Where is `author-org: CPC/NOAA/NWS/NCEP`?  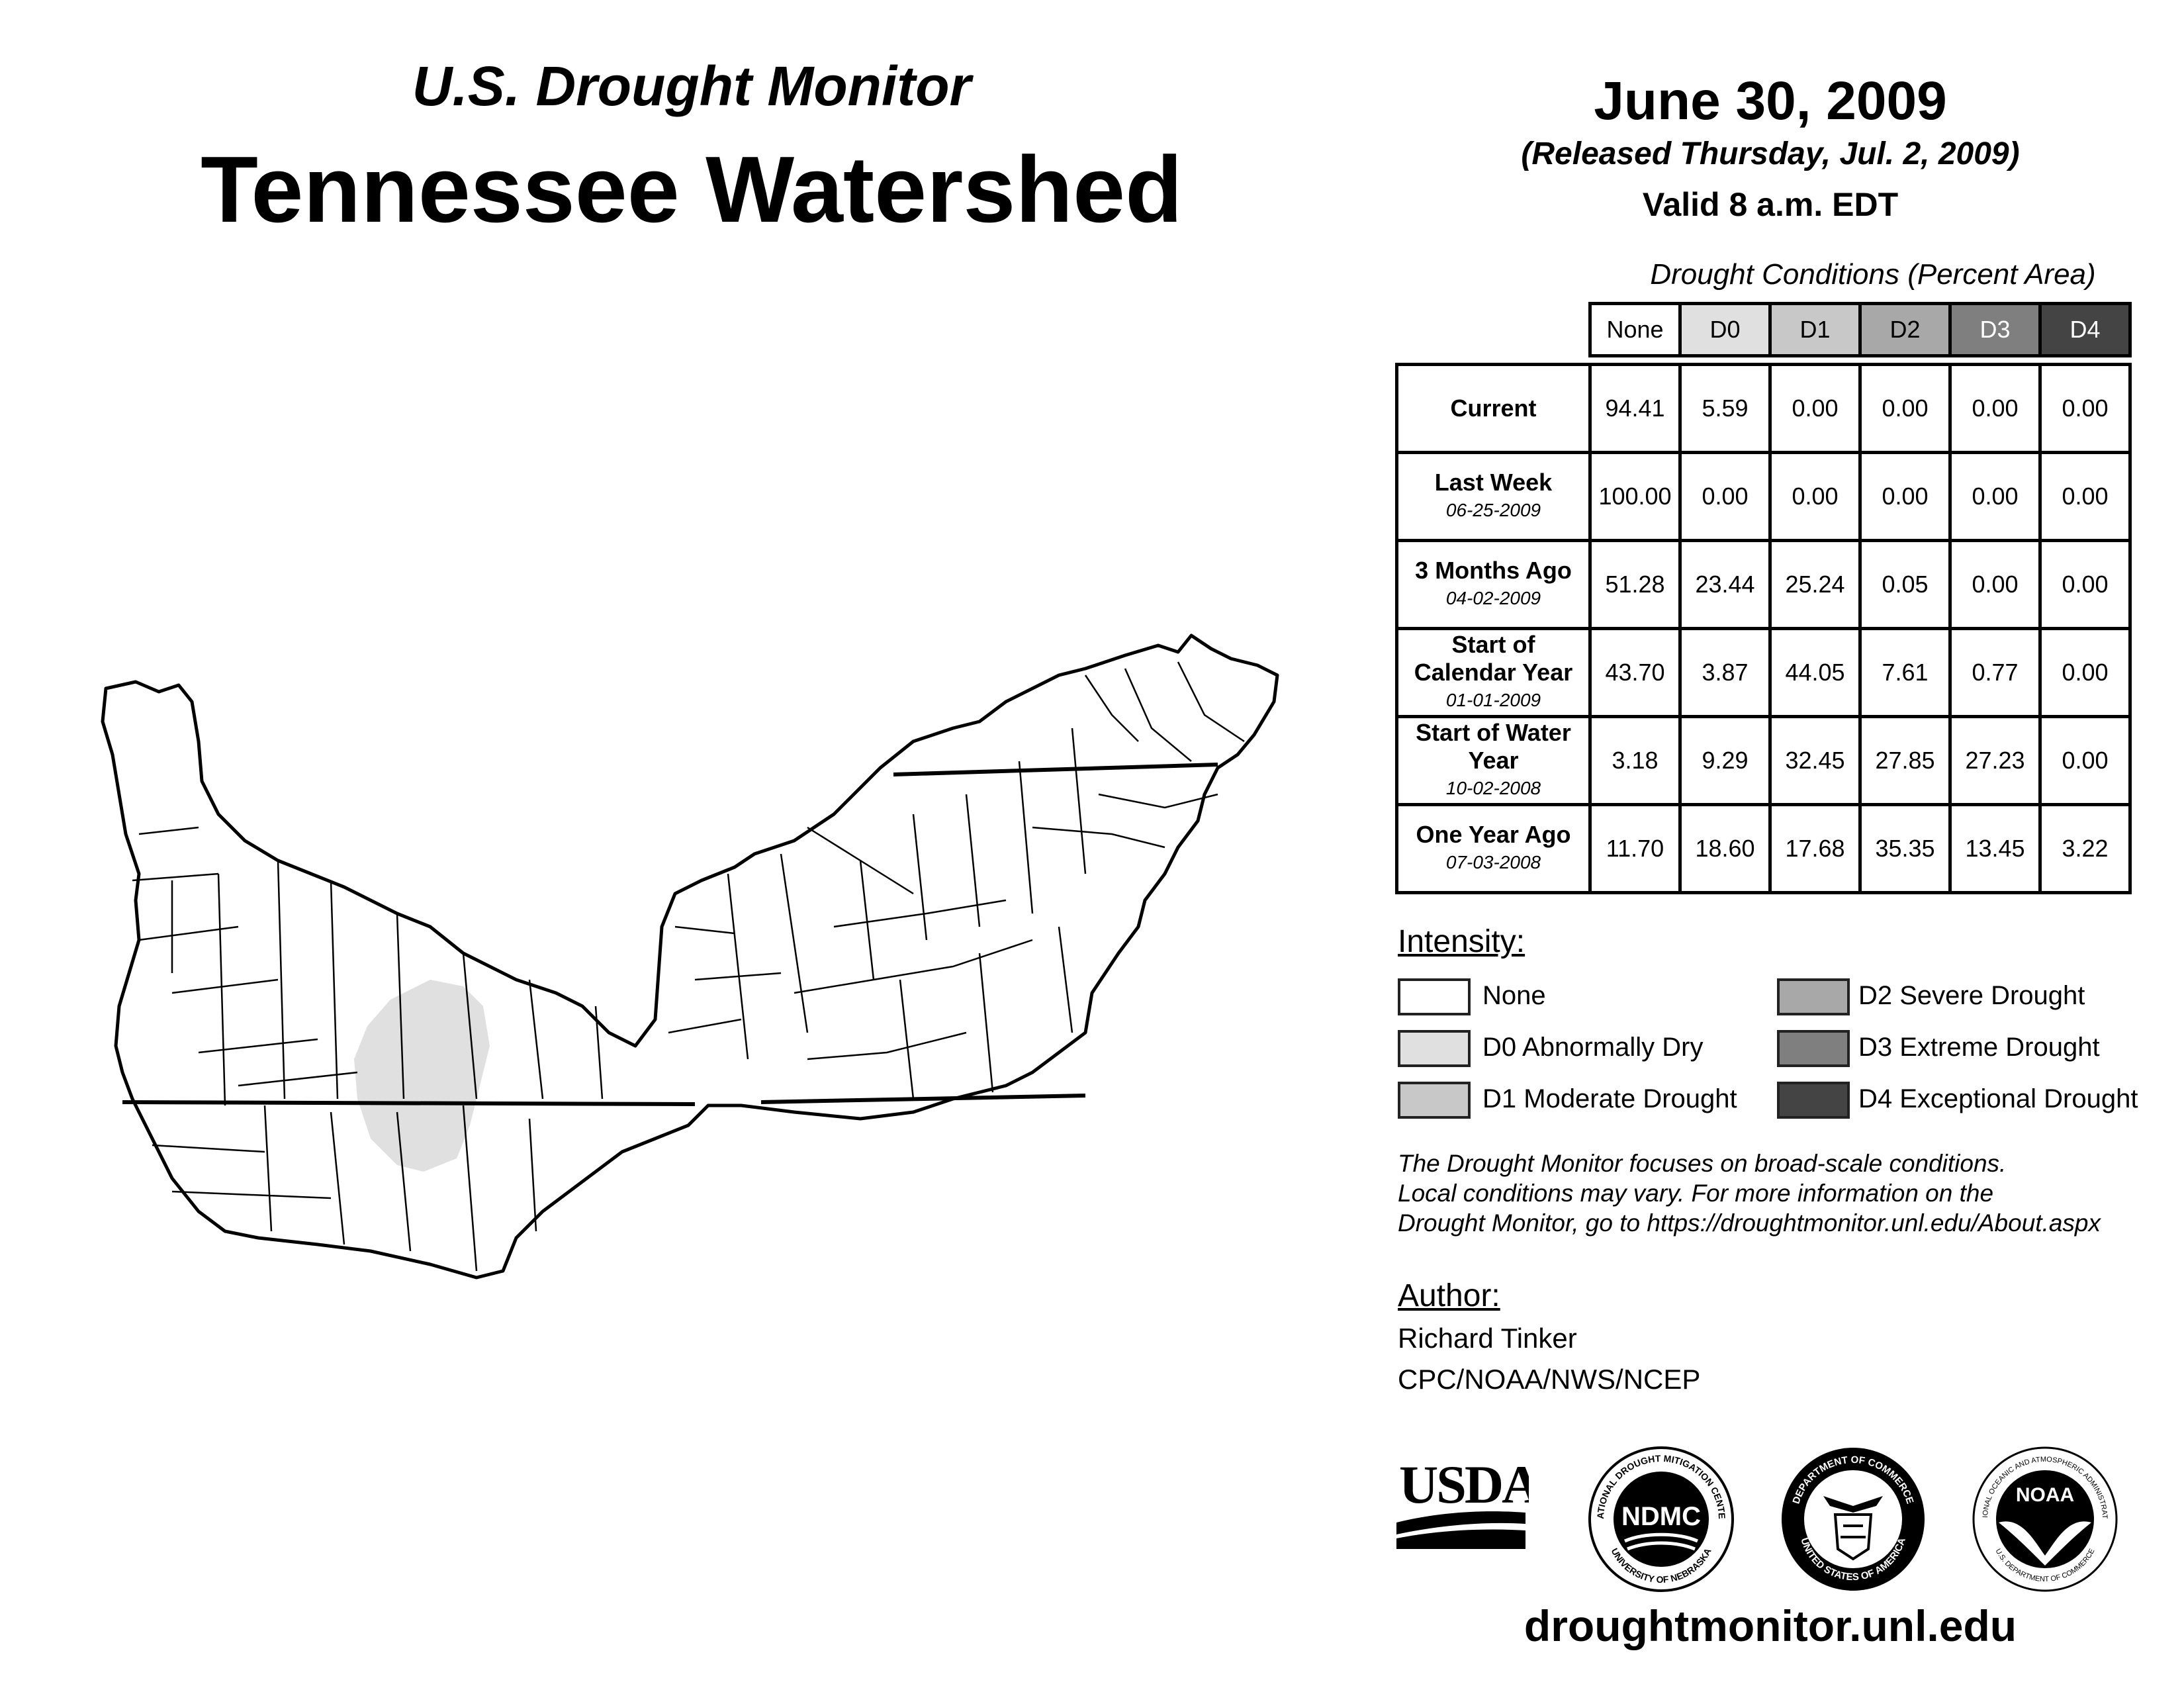
author-org: CPC/NOAA/NWS/NCEP is located at coordinates (1550, 1379).